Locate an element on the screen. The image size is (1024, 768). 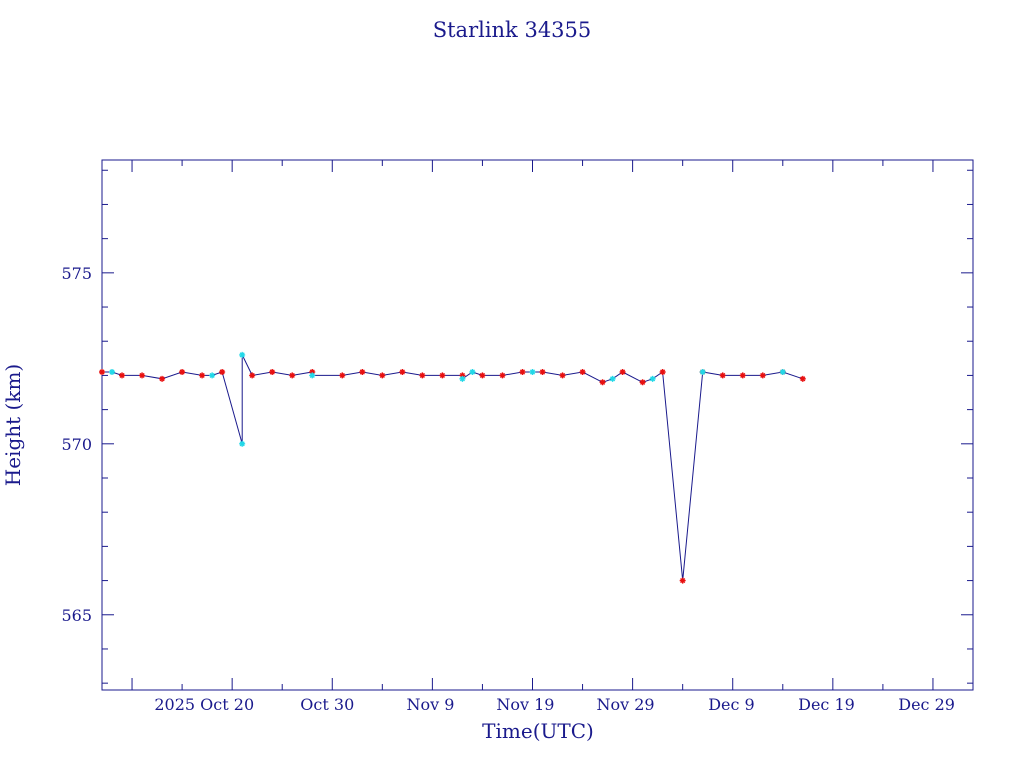
x-tick-label: 2025 Oct 20 is located at coordinates (204, 704).